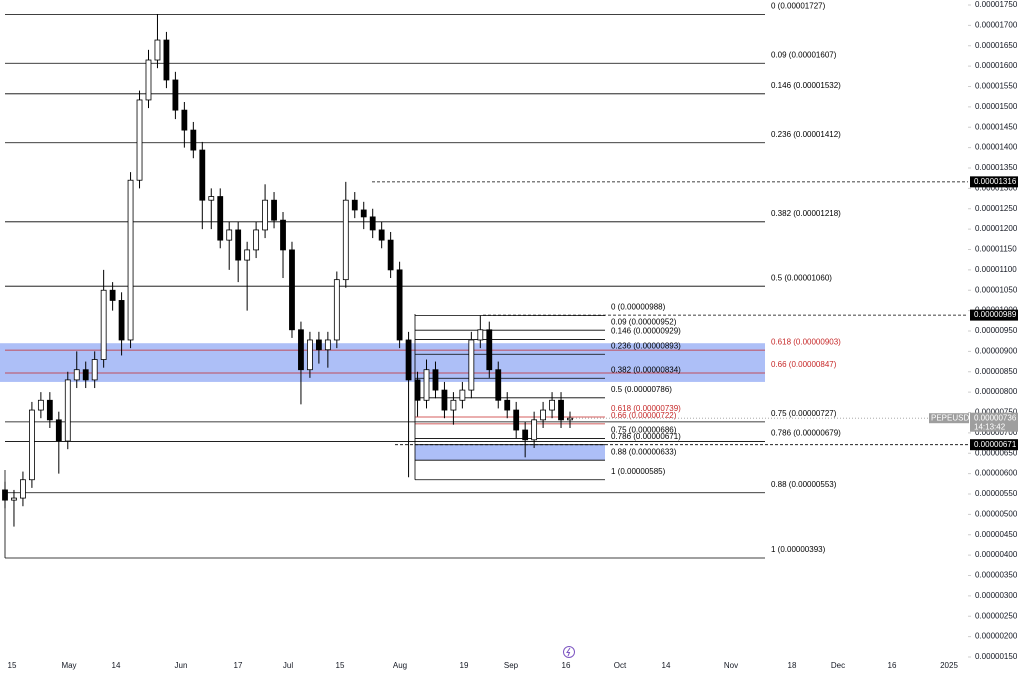 This screenshot has height=674, width=1020. What do you see at coordinates (638, 307) in the screenshot?
I see `fib-label: 0 (0.00000988)` at bounding box center [638, 307].